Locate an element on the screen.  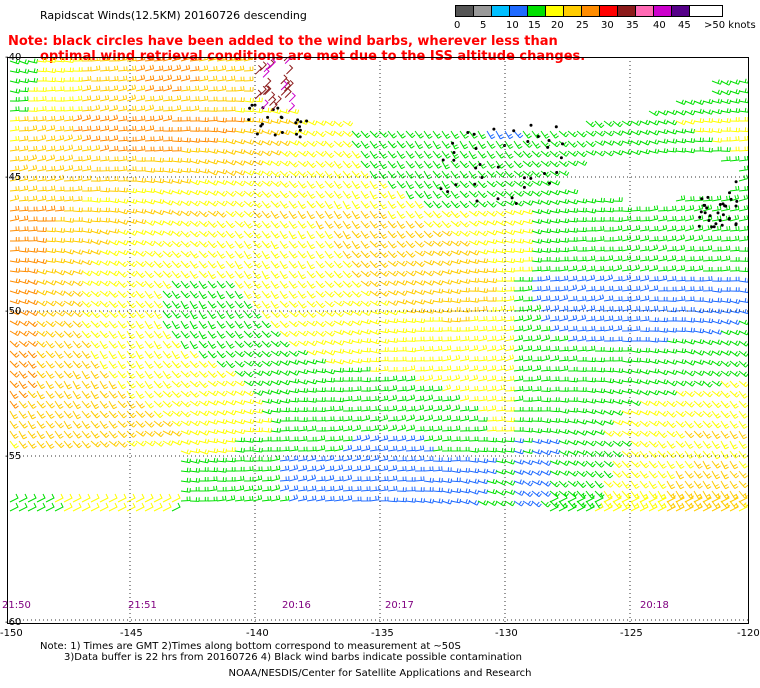
colorbar-tick-label: 20 is located at coordinates (557, 25).